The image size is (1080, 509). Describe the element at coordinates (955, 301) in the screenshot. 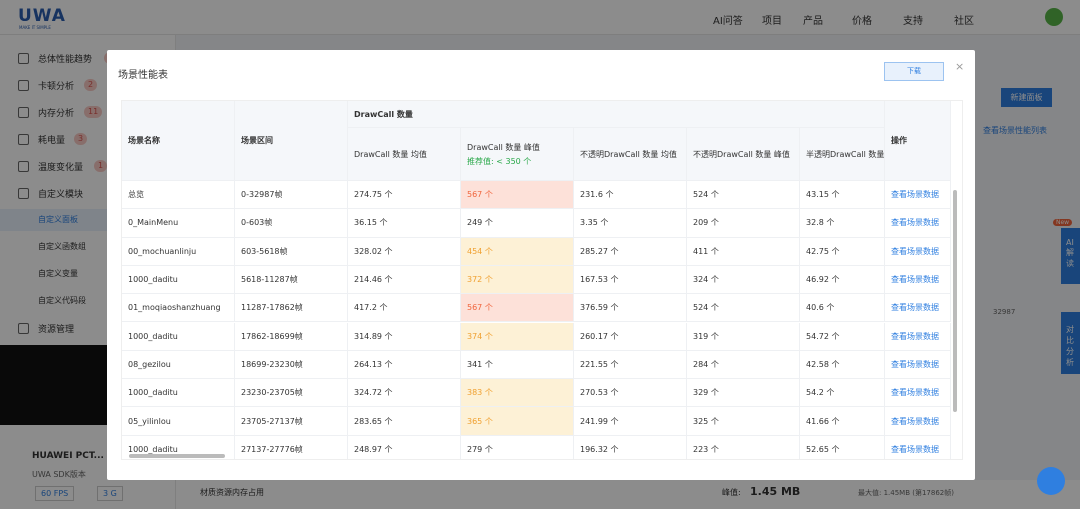

I see `v-scrollbar` at that location.